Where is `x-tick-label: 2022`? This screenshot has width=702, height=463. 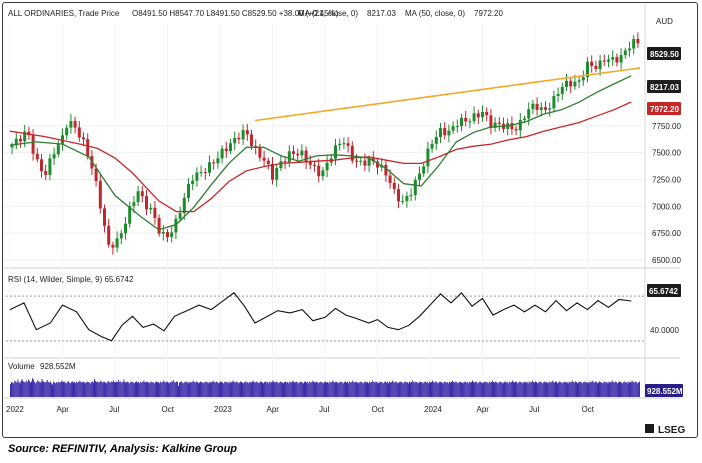 x-tick-label: 2022 is located at coordinates (15, 409).